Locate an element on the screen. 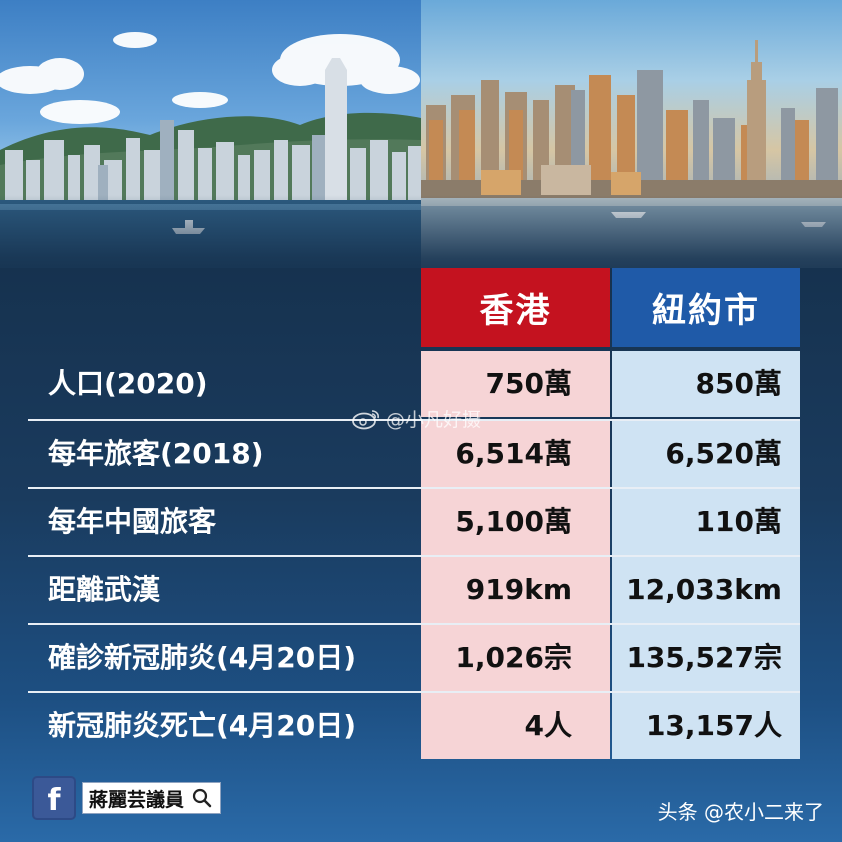  watermark-text: @小凡好摄 is located at coordinates (434, 420).